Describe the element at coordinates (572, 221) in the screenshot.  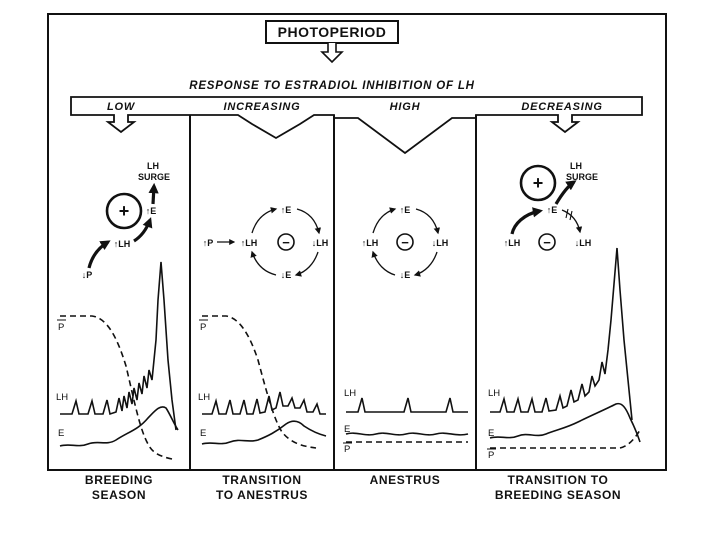
I see `weak-inhibition-arrow` at that location.